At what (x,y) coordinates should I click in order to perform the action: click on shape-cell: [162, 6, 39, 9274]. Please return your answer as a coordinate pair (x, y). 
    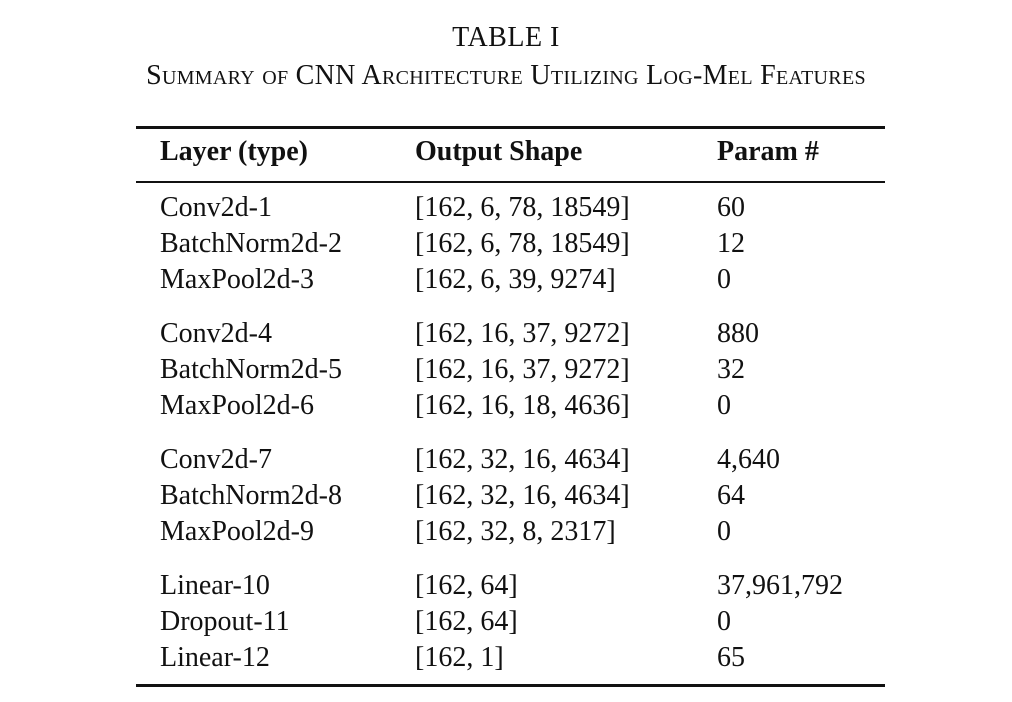
    Looking at the image, I should click on (515, 279).